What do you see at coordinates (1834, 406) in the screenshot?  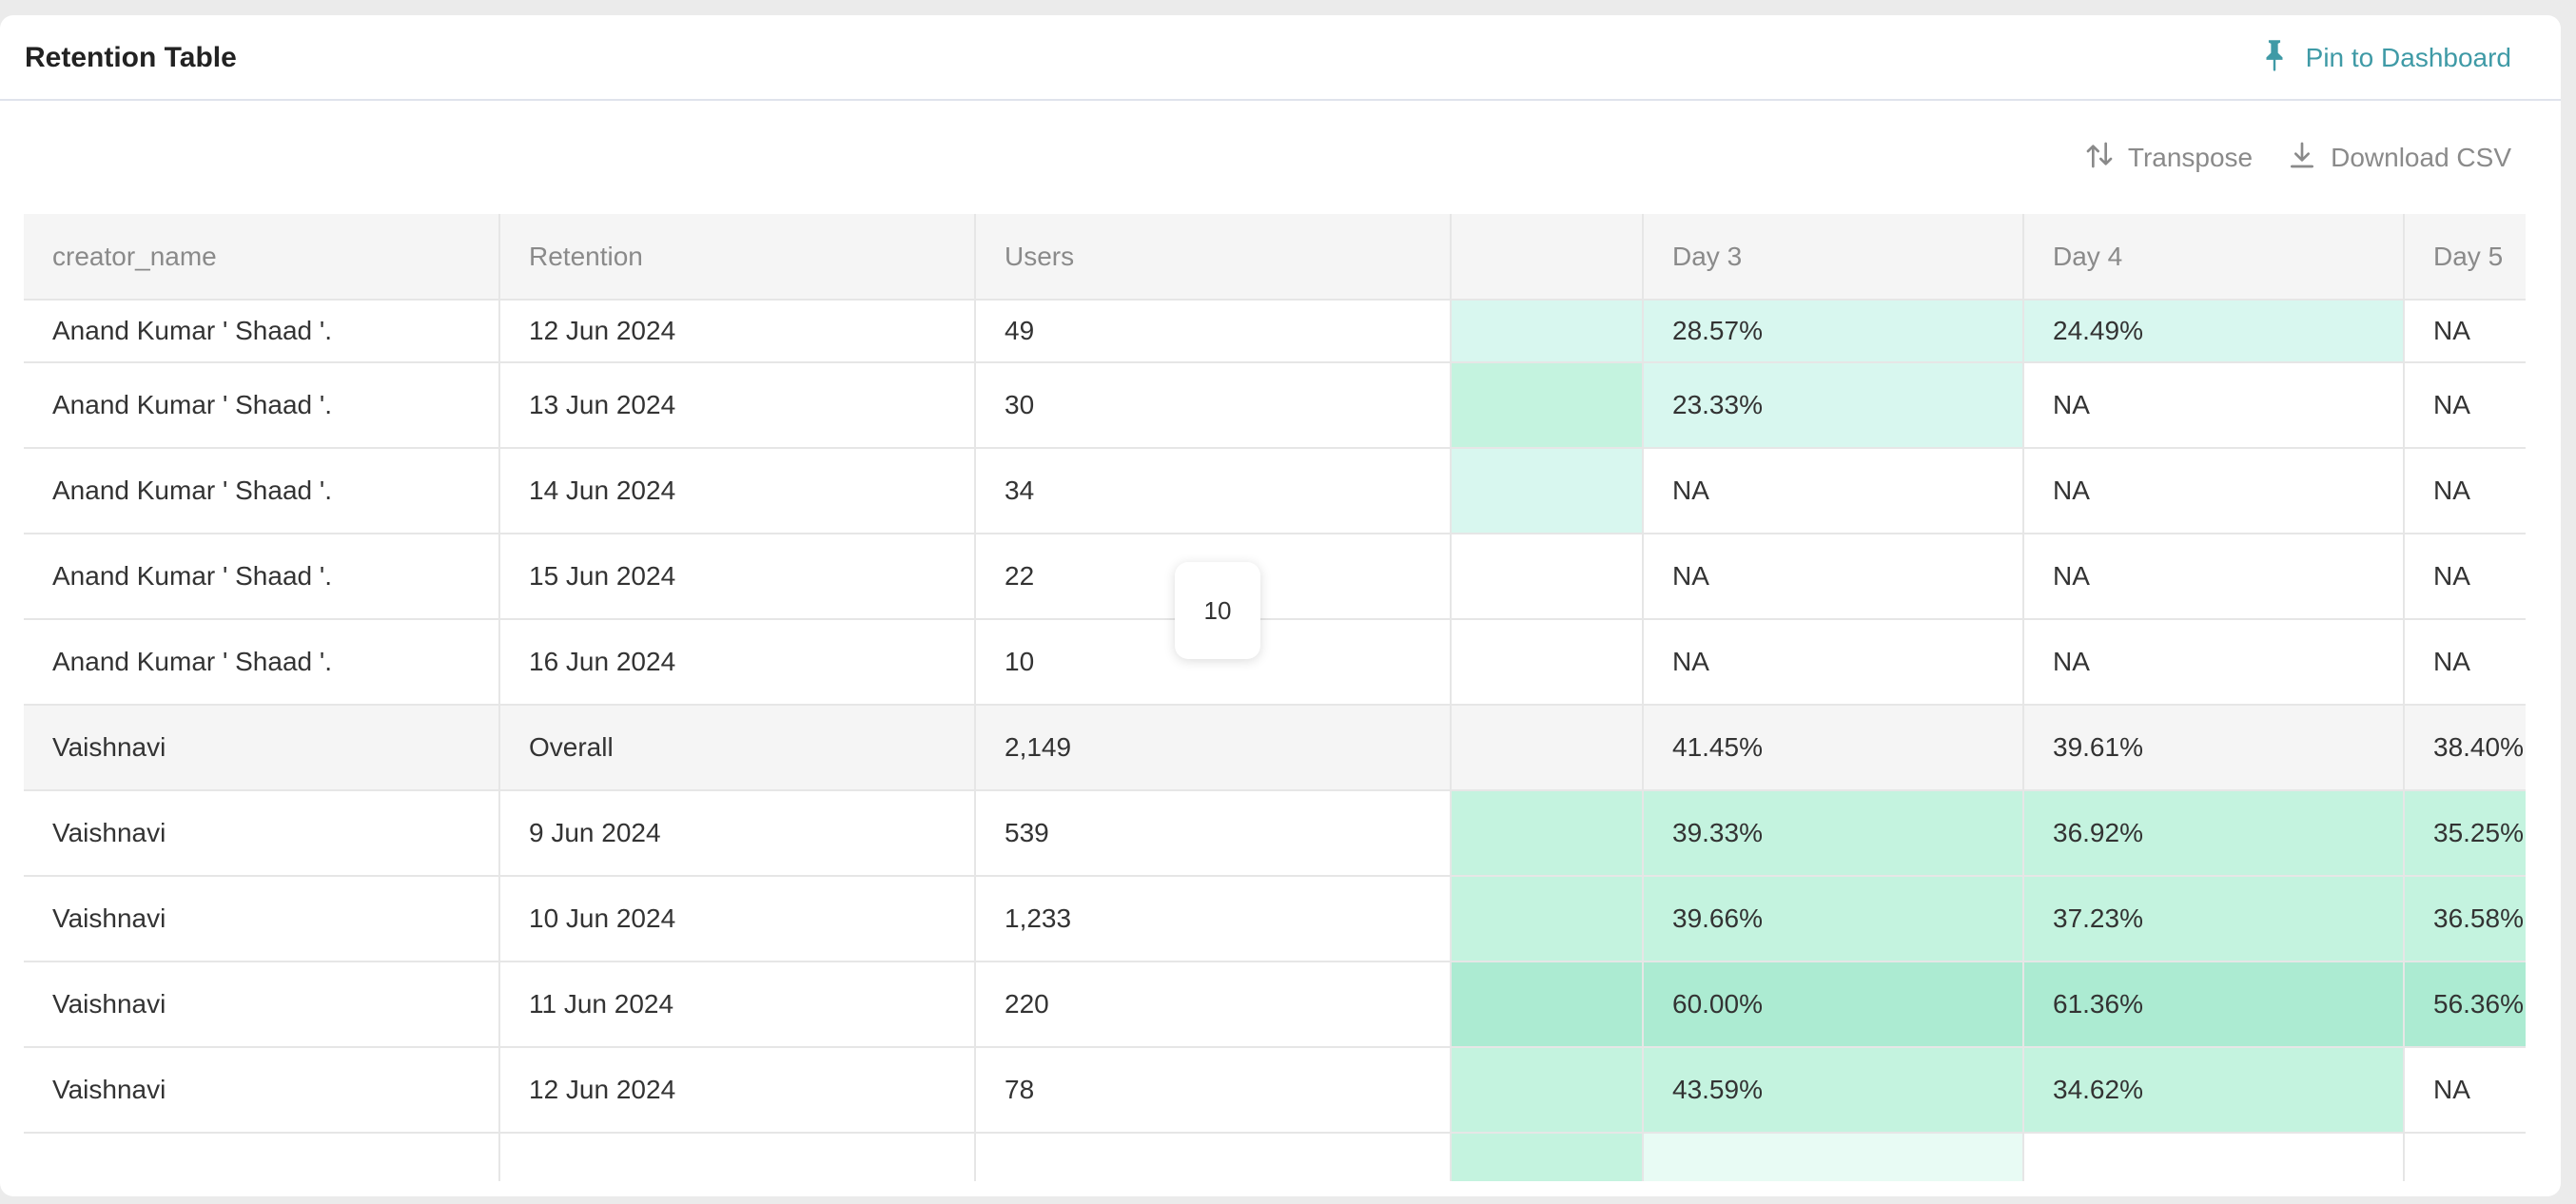 I see `table-cell: 23.33%` at bounding box center [1834, 406].